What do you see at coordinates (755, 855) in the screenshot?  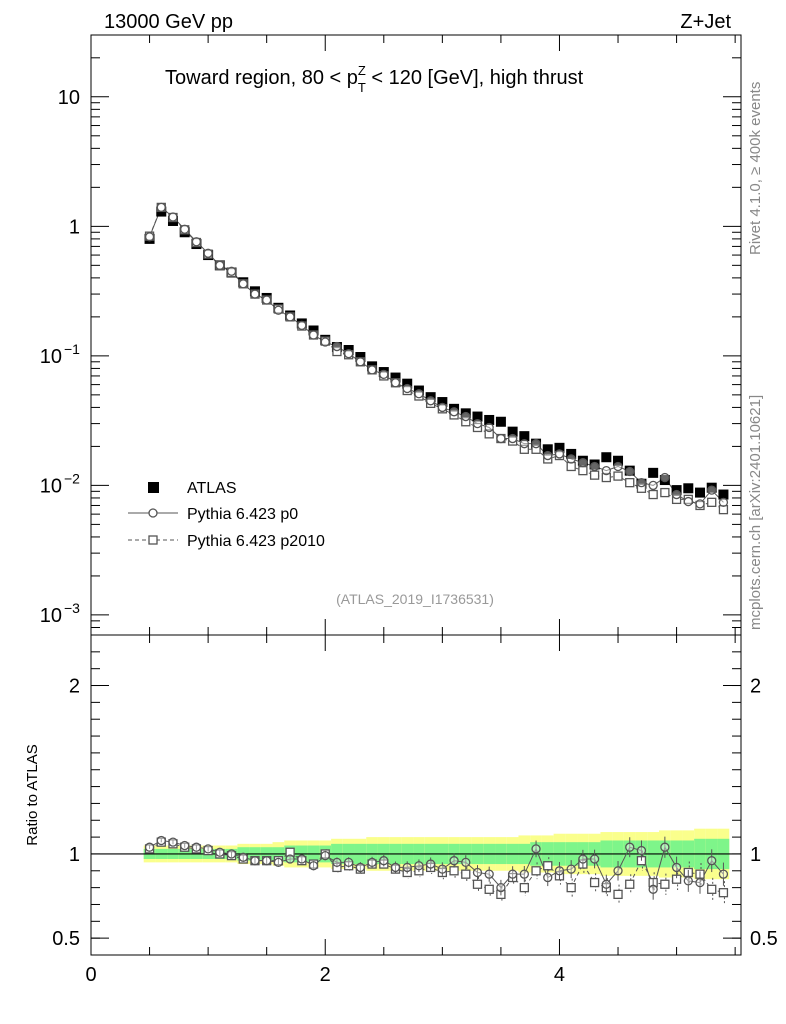 I see `ratio-tick-label-right: 1` at bounding box center [755, 855].